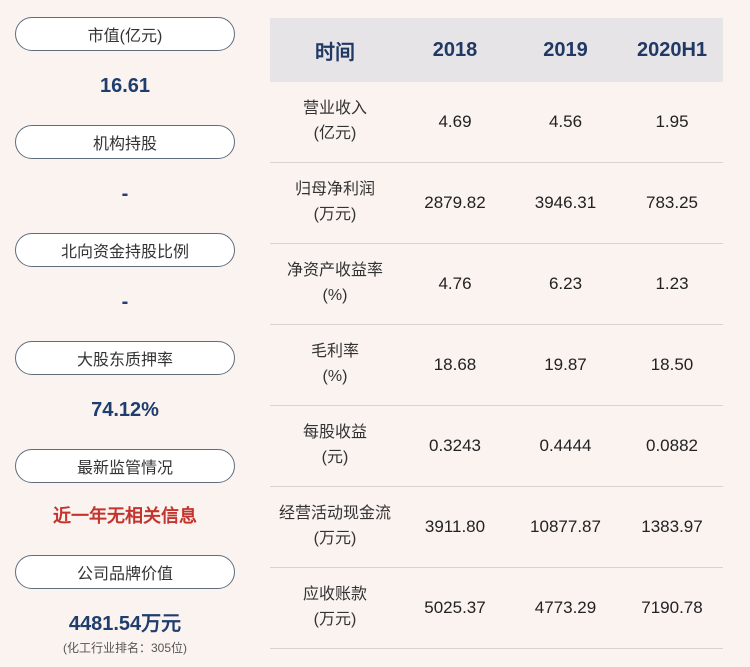  I want to click on pill-northbound-holding-ratio: 北向资金持股比例, so click(125, 250).